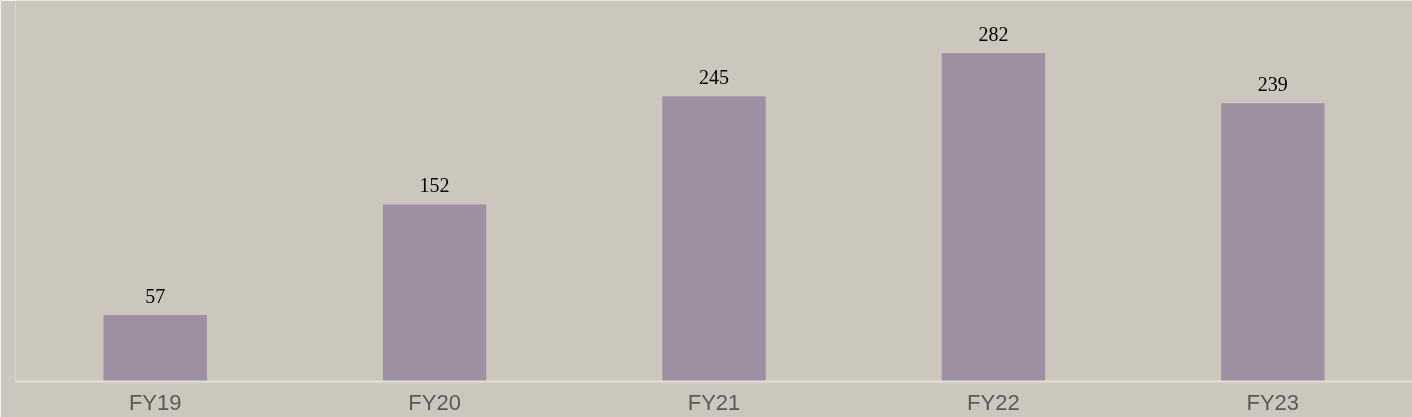 The image size is (1412, 417). What do you see at coordinates (434, 402) in the screenshot?
I see `x-tick-label: FY20` at bounding box center [434, 402].